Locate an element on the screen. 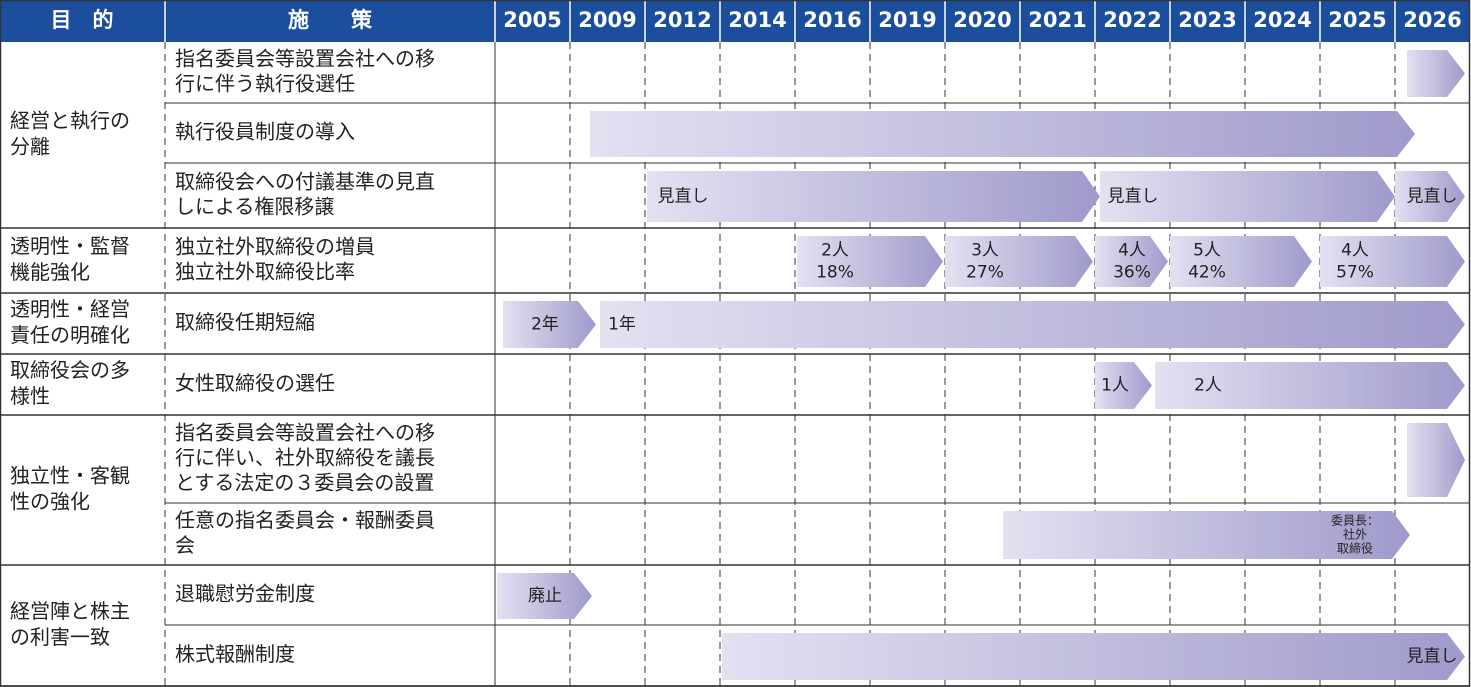 The width and height of the screenshot is (1471, 687). arrow-label: 委員長： is located at coordinates (1355, 521).